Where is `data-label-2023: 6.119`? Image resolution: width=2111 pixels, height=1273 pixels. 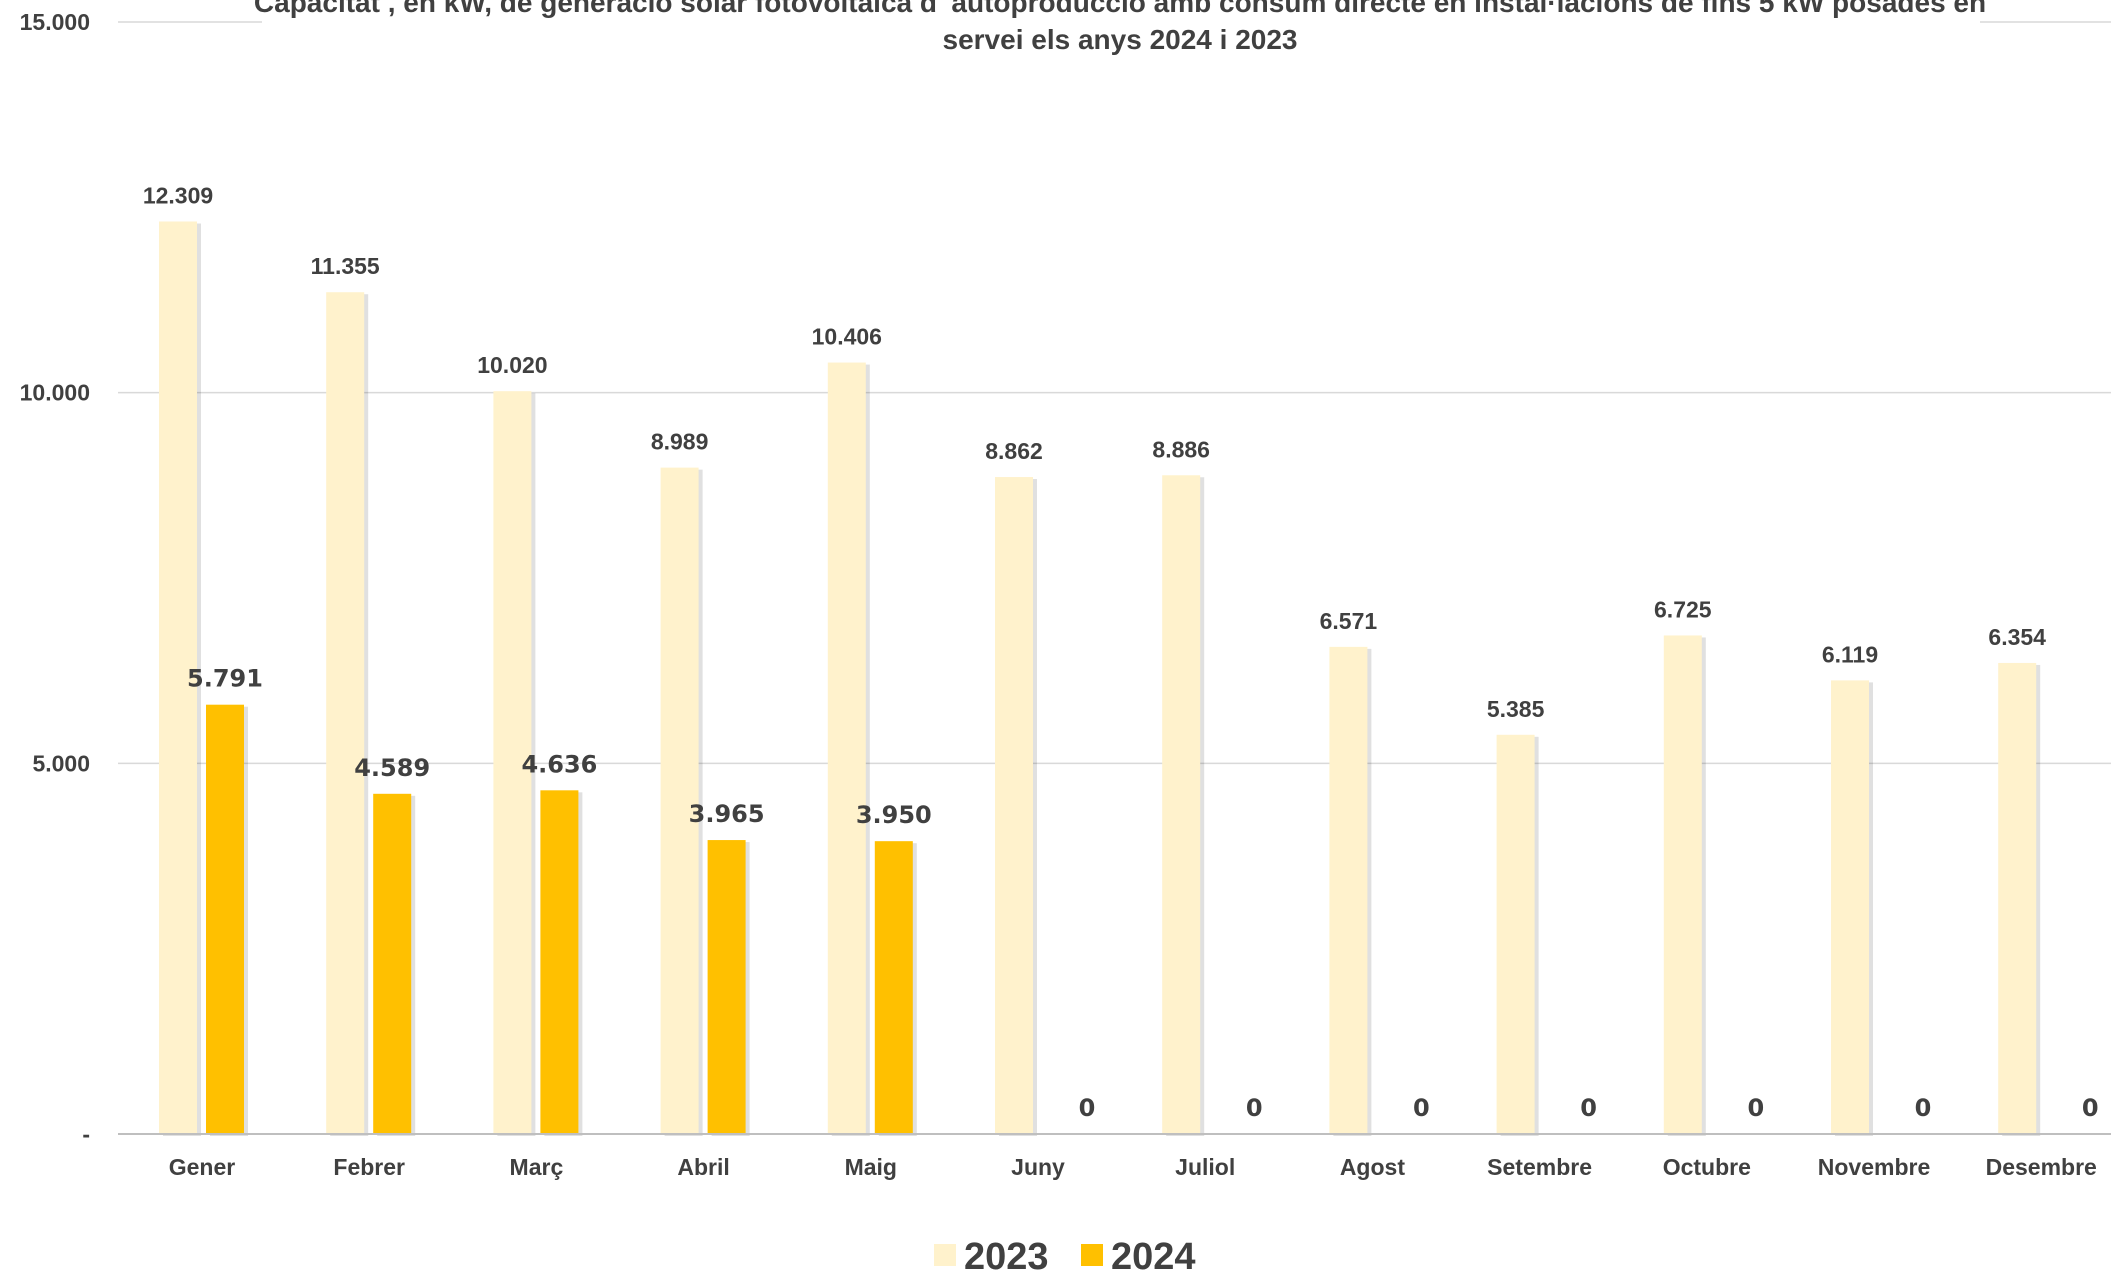 data-label-2023: 6.119 is located at coordinates (1850, 654).